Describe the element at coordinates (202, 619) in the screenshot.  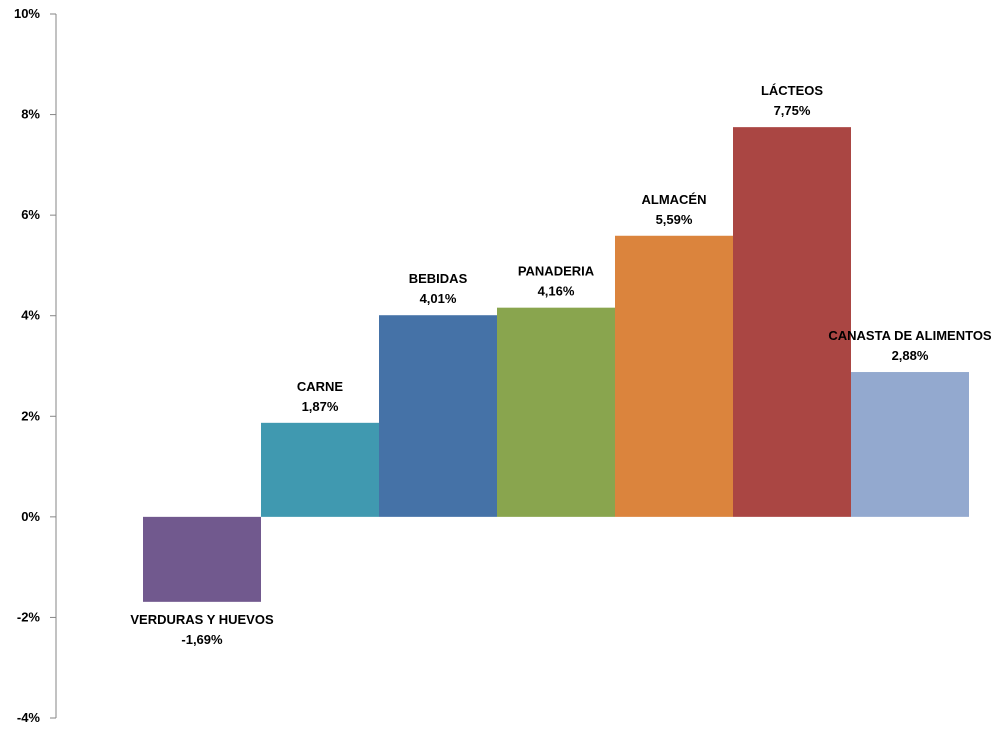
I see `bar-category-label: VERDURAS Y HUEVOS` at that location.